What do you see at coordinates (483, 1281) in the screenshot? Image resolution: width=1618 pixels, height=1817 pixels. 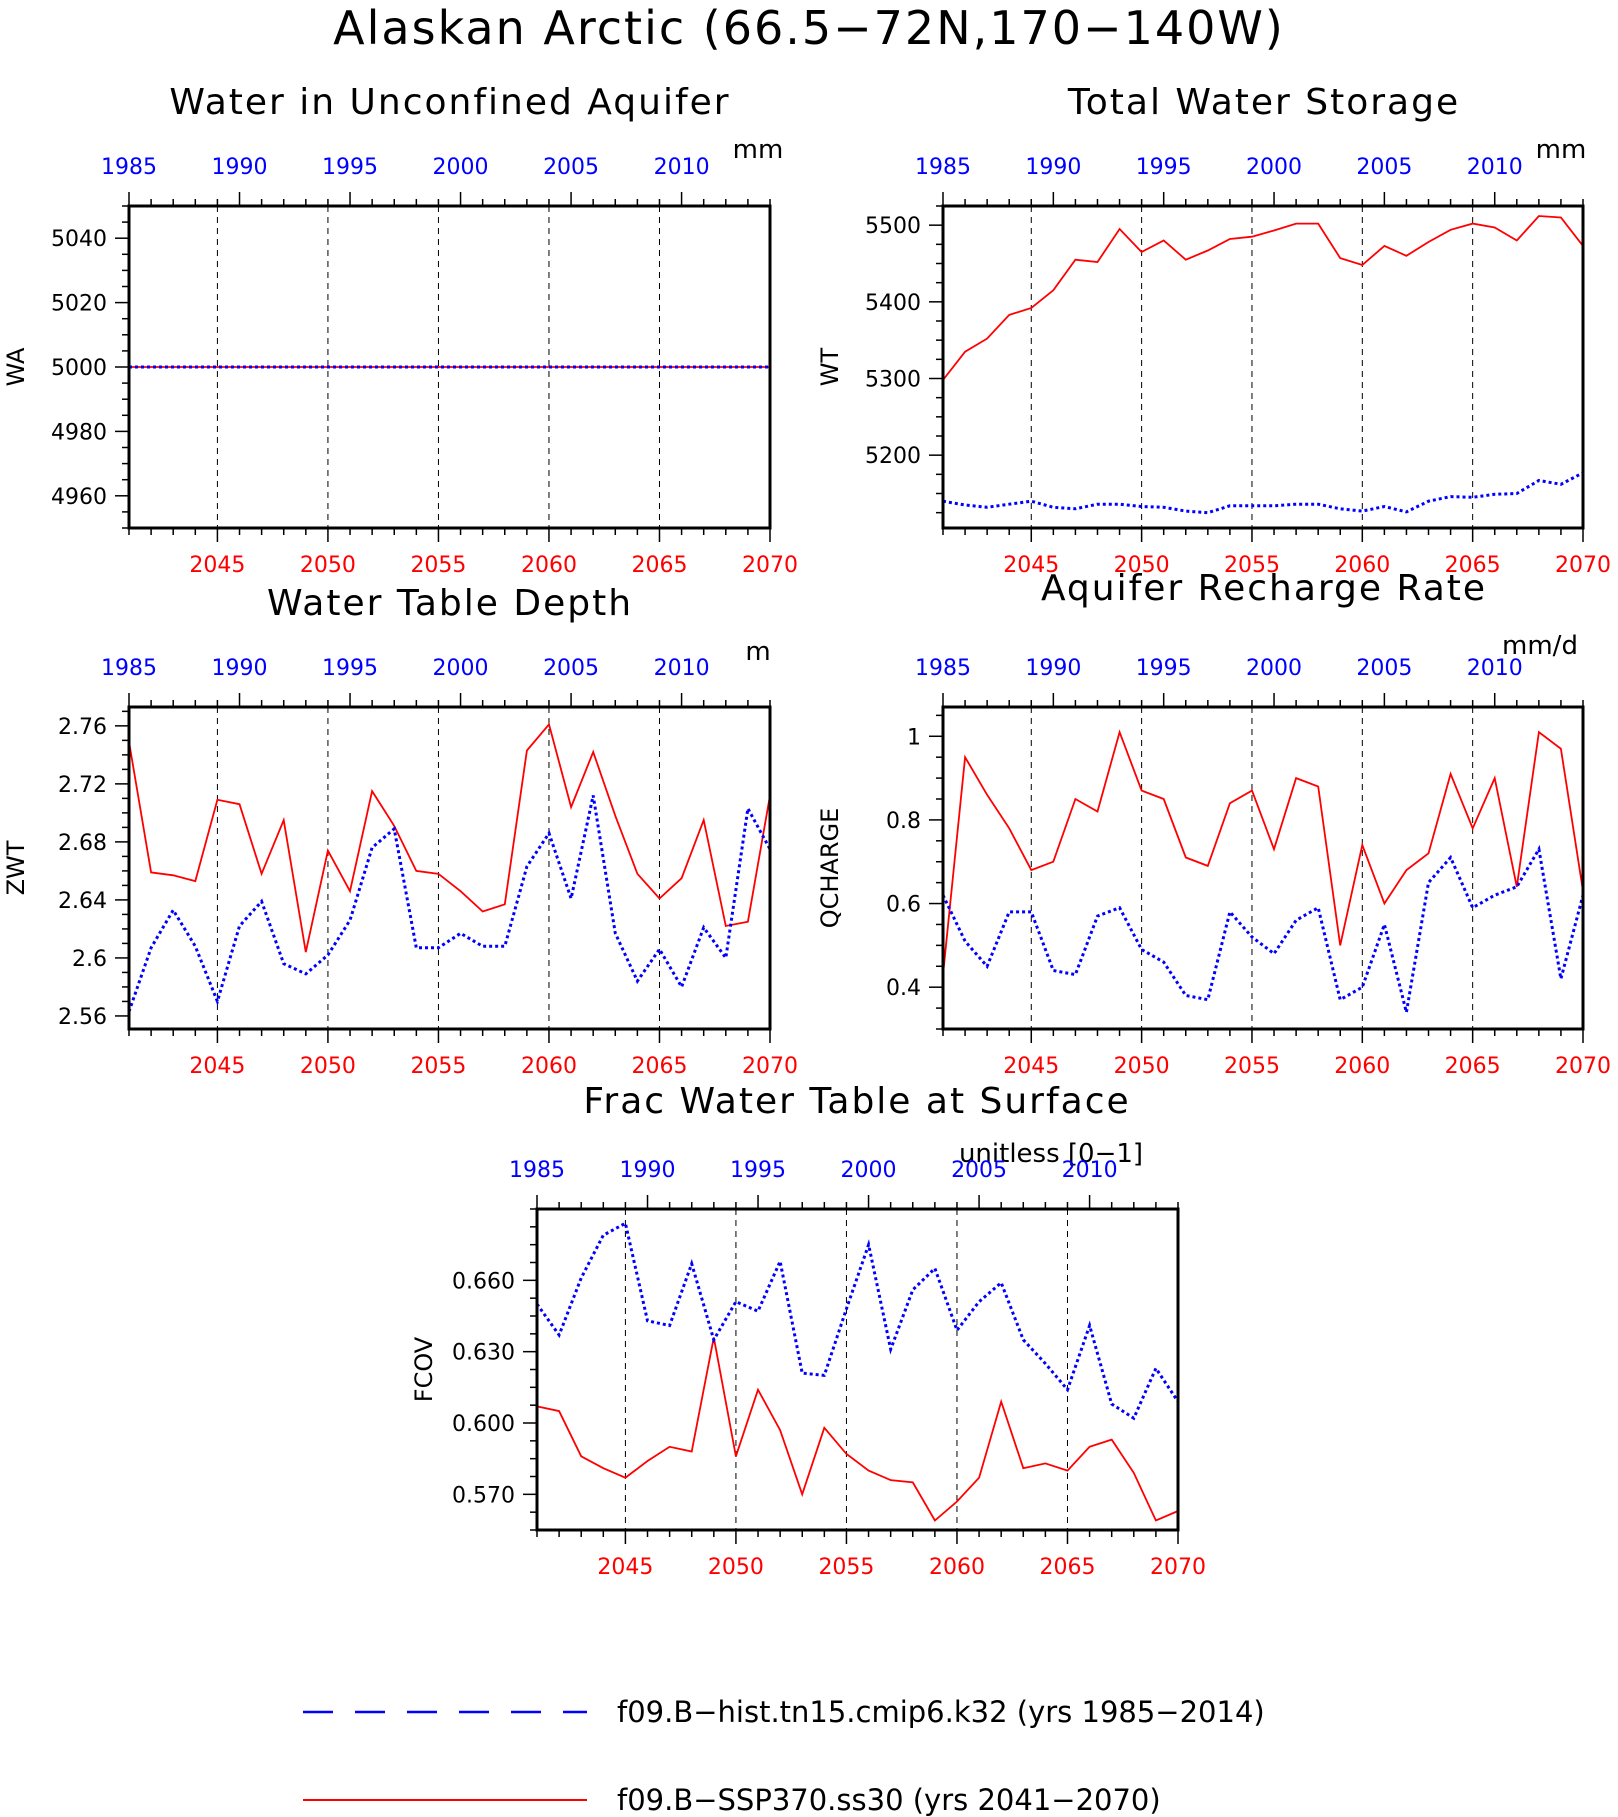 I see `y-tick-label: 0.660` at bounding box center [483, 1281].